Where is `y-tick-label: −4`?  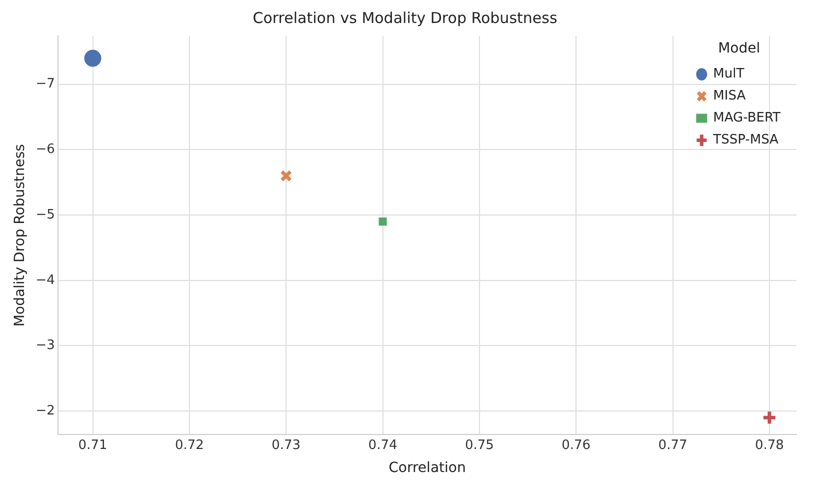
y-tick-label: −4 is located at coordinates (45, 280).